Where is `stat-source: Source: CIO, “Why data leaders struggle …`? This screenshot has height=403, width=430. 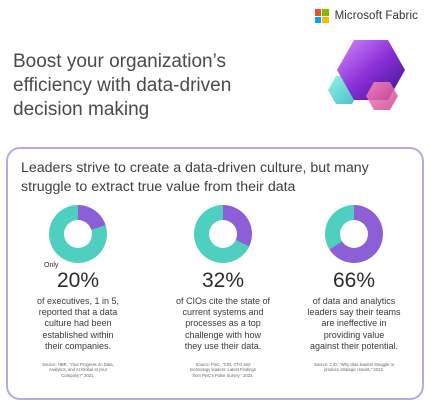 stat-source: Source: CIO, “Why data leaders struggle … is located at coordinates (354, 367).